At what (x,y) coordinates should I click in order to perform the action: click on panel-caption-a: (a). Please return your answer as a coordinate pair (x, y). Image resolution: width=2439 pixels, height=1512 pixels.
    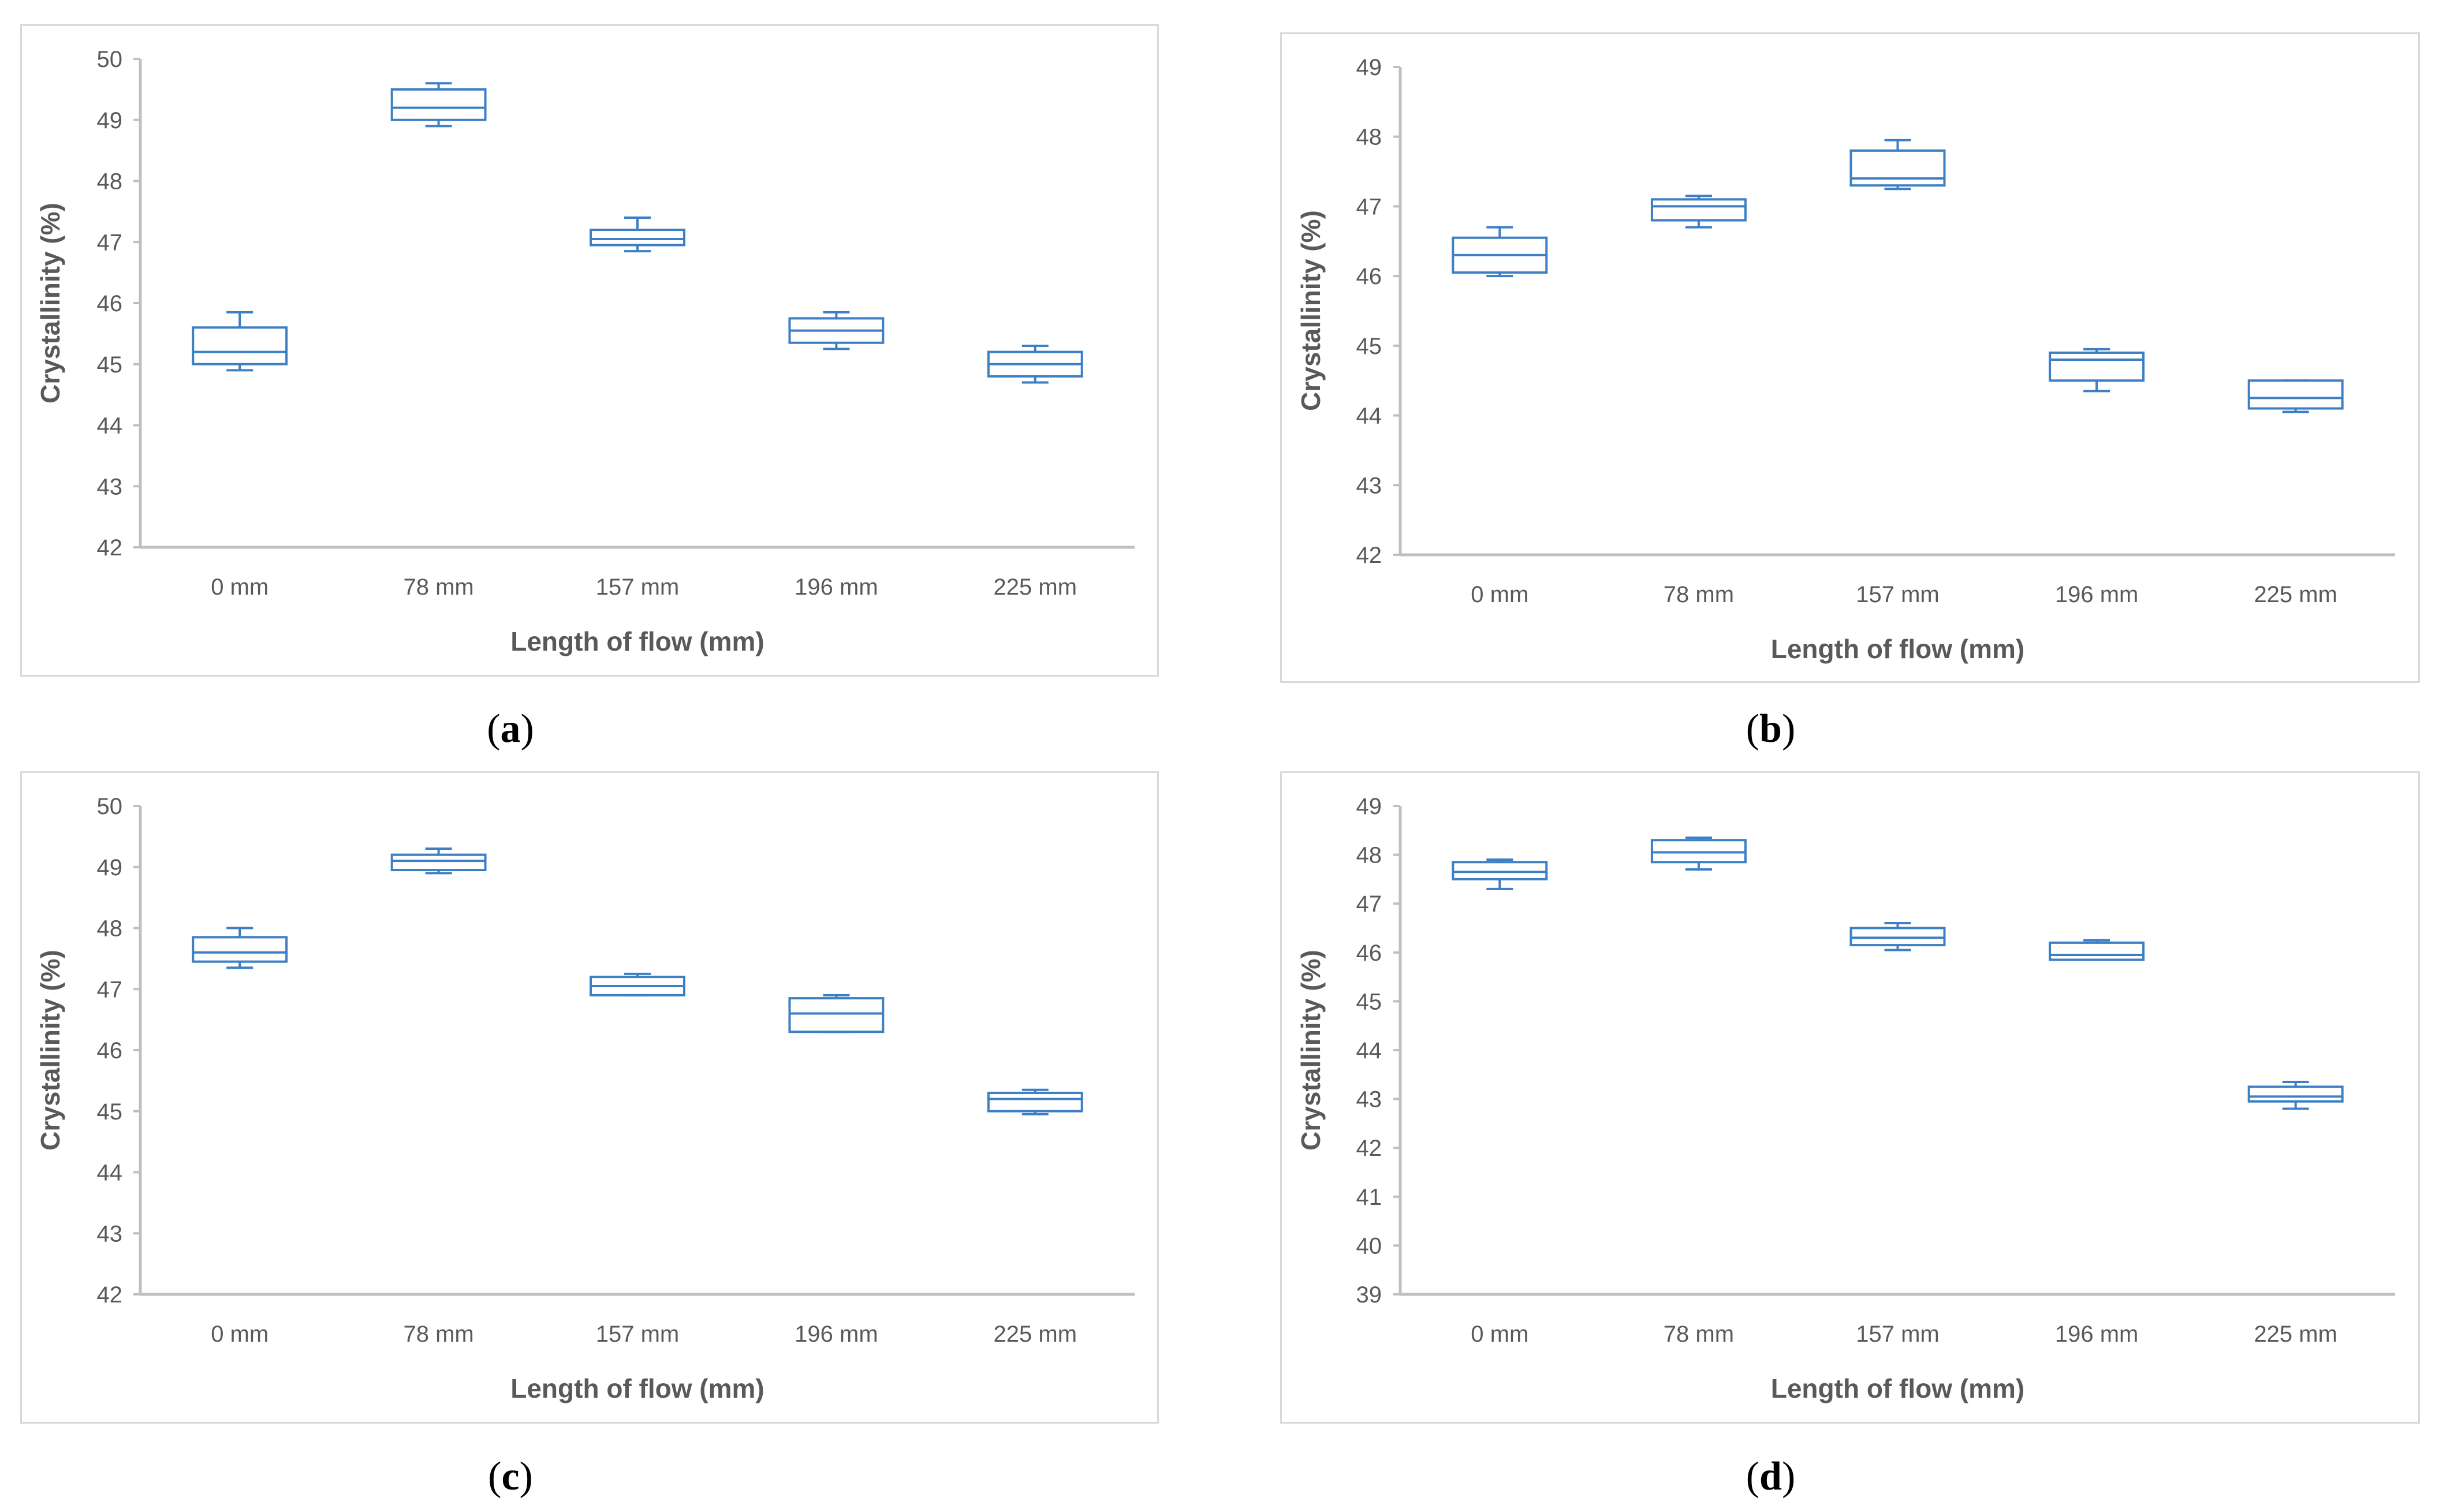
    Looking at the image, I should click on (510, 729).